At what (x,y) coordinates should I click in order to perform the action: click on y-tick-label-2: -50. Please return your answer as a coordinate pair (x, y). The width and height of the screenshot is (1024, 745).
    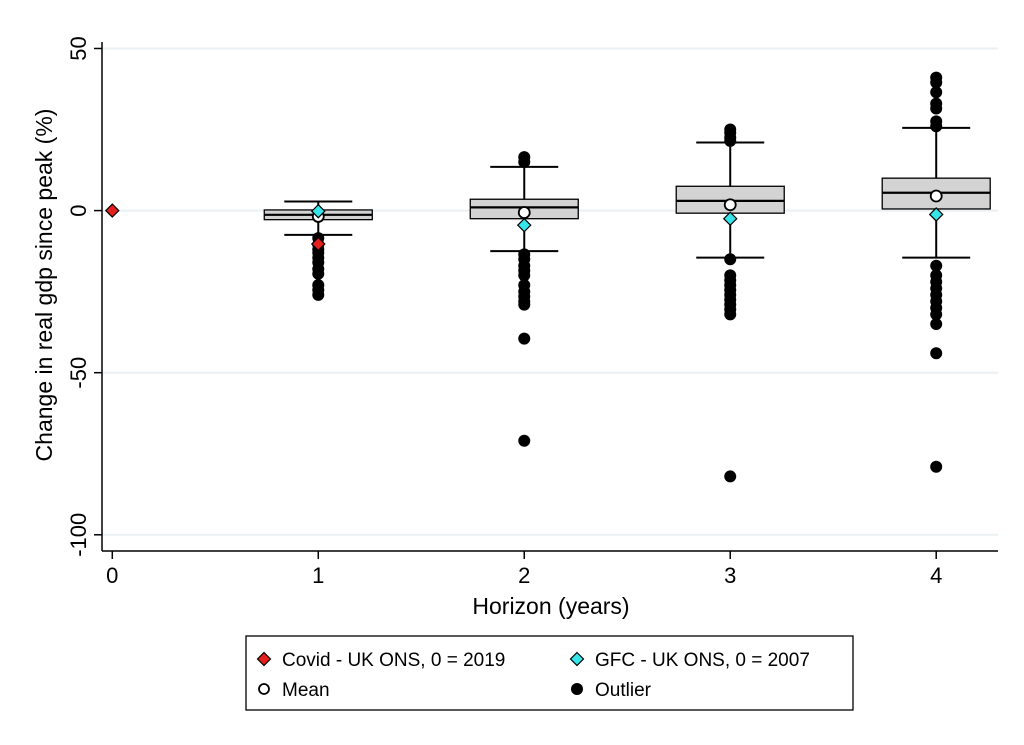
    Looking at the image, I should click on (78, 373).